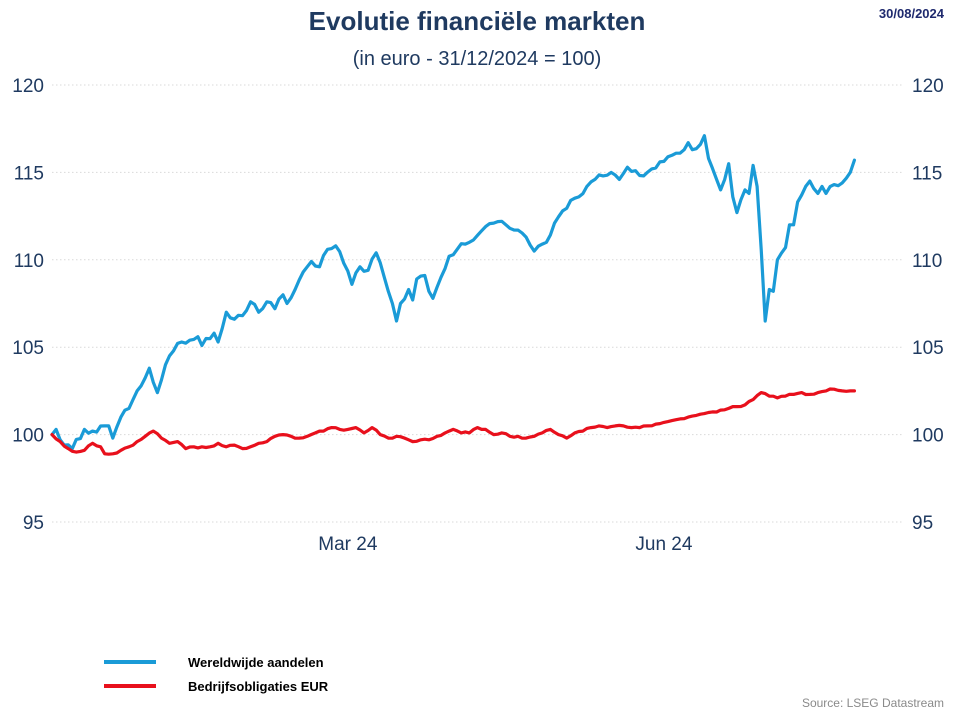 The image size is (954, 714). Describe the element at coordinates (505, 544) in the screenshot. I see `x-axis: Mar 24 Jun 24` at that location.